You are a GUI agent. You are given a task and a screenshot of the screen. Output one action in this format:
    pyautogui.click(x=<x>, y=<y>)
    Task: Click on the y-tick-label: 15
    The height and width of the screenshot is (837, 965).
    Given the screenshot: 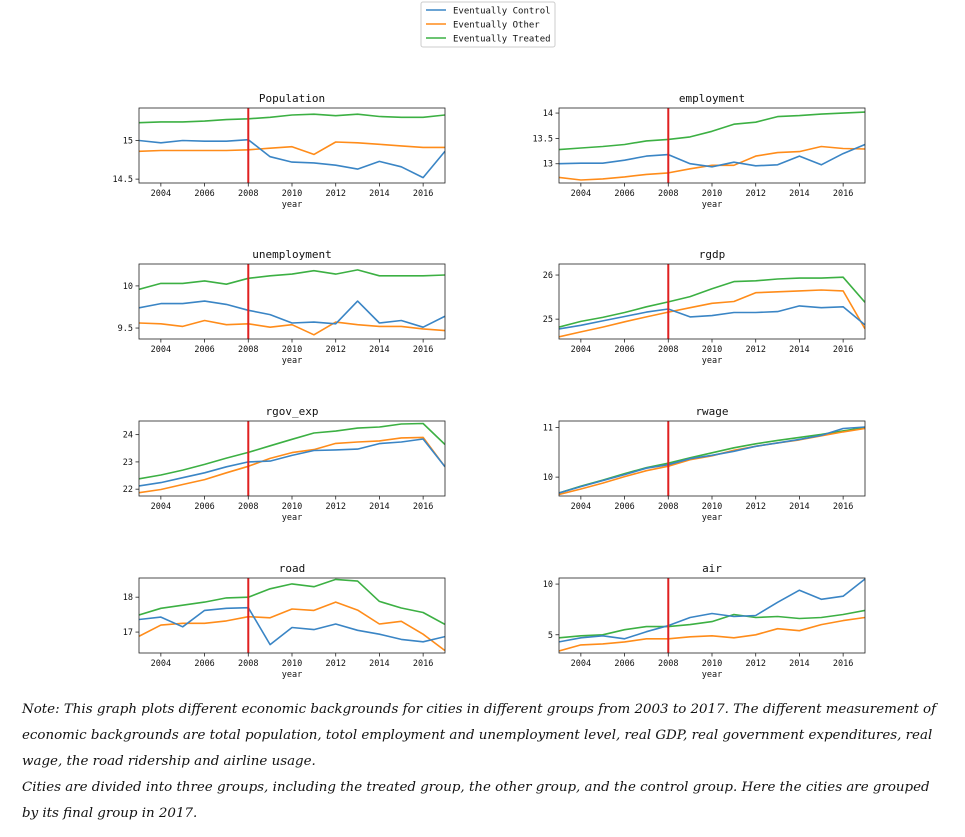 What is the action you would take?
    pyautogui.click(x=128, y=141)
    